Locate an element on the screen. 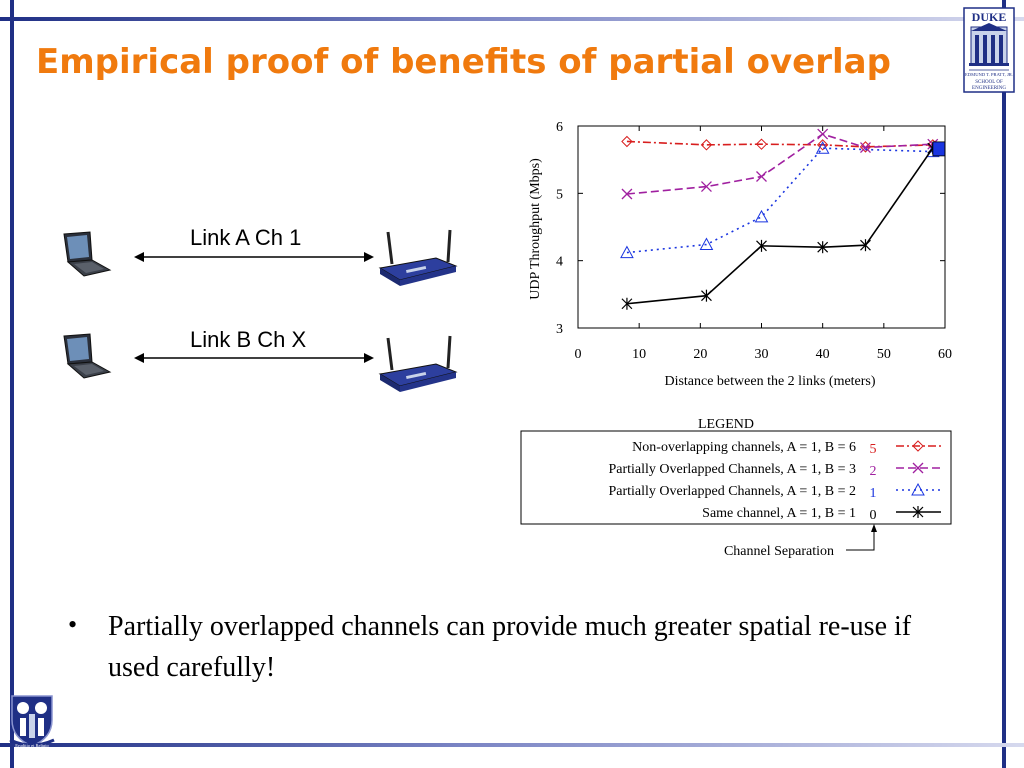 Image resolution: width=1024 pixels, height=768 pixels. legend-separation-partial_2: 1 is located at coordinates (873, 493).